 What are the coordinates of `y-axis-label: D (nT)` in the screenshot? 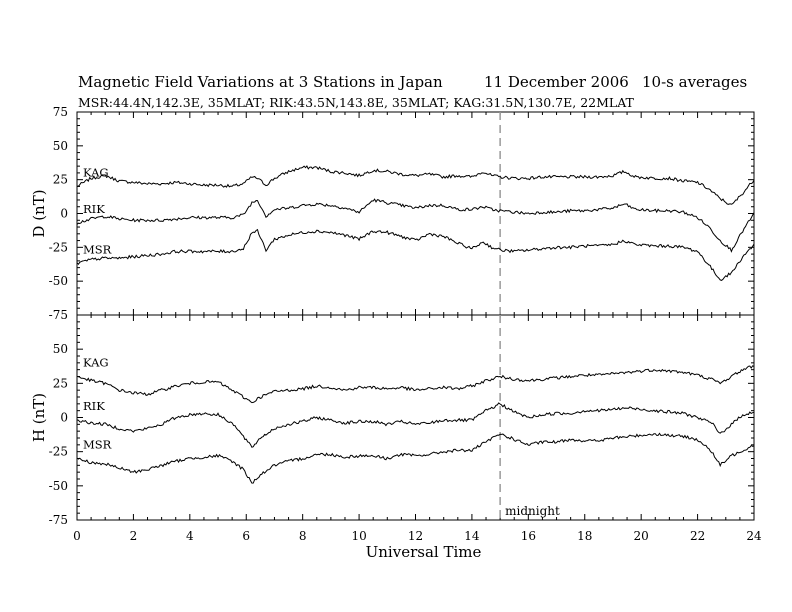 It's located at (39, 213).